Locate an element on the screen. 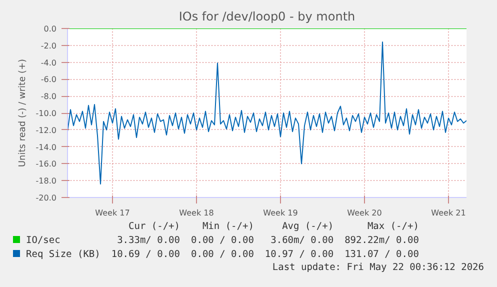 The width and height of the screenshot is (497, 287). text: Last update: Fri May 22 00:36:12 2026 is located at coordinates (378, 268).